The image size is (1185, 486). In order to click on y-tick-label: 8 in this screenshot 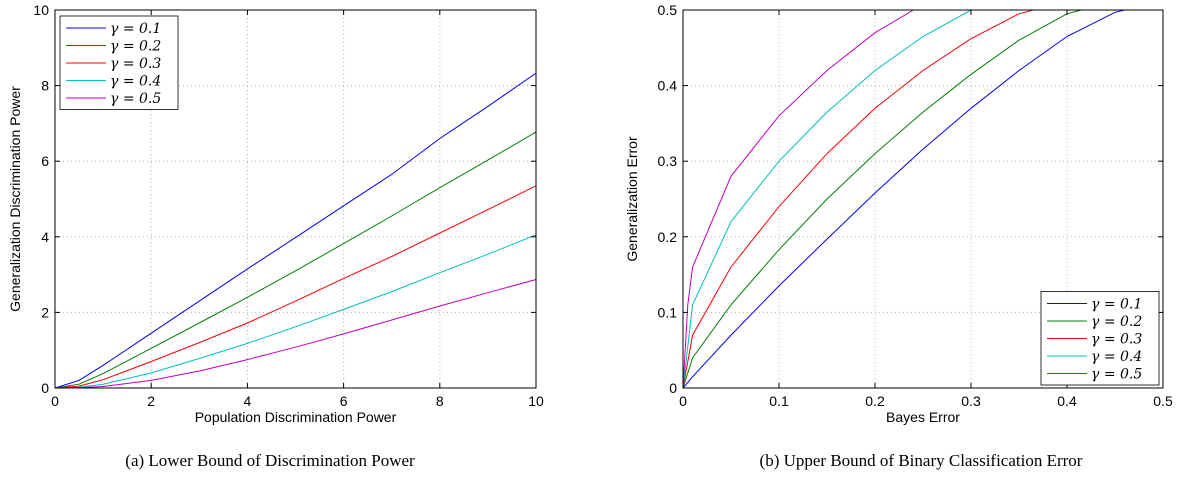, I will do `click(45, 86)`.